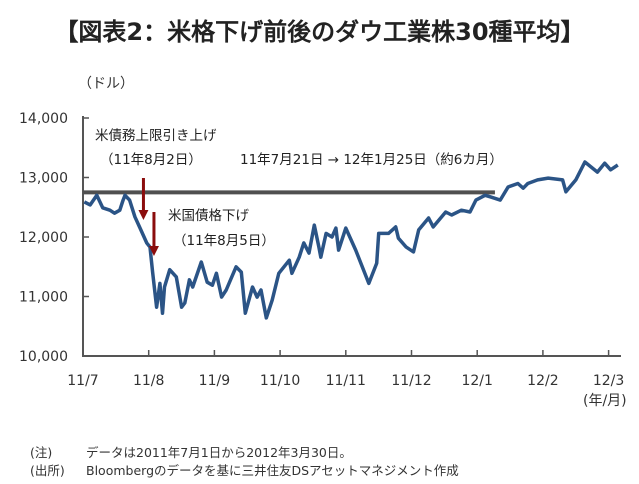  Describe the element at coordinates (151, 160) in the screenshot. I see `annotation-debt-ceiling-date: （11年8月2日）` at that location.